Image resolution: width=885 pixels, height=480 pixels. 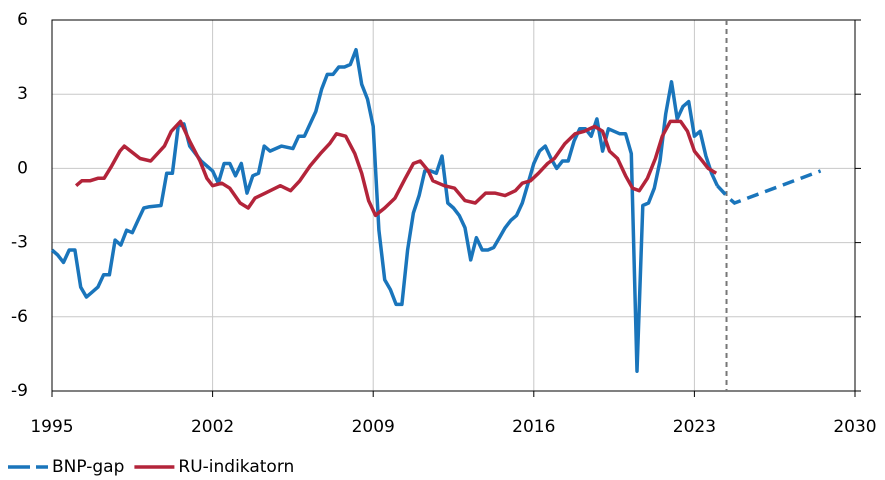 I want to click on y-tick-label: 6, so click(x=22, y=20).